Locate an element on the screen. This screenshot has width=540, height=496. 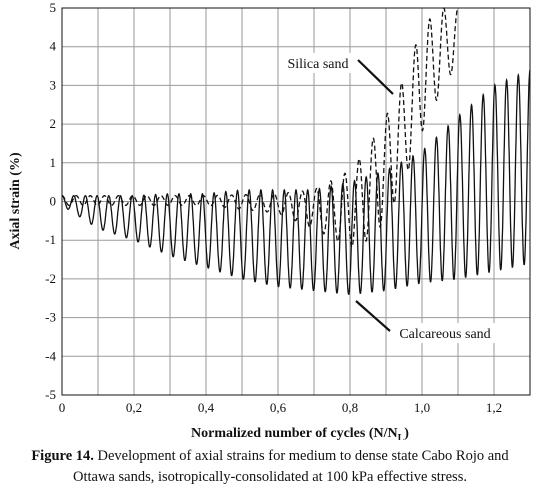
y-tick-label: 0 is located at coordinates (53, 201).